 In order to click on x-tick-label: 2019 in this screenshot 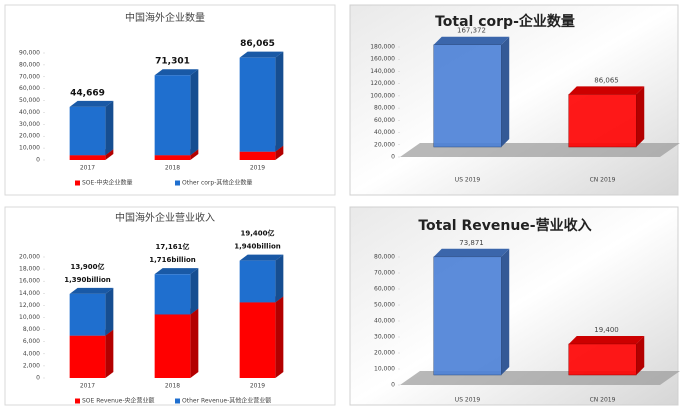, I will do `click(257, 386)`.